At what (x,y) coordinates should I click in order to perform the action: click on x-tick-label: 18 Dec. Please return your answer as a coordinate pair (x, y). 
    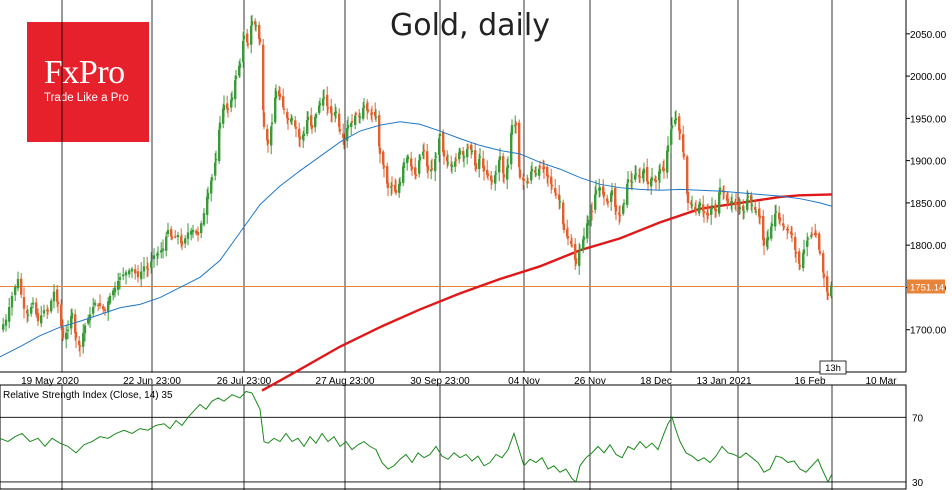
    Looking at the image, I should click on (656, 381).